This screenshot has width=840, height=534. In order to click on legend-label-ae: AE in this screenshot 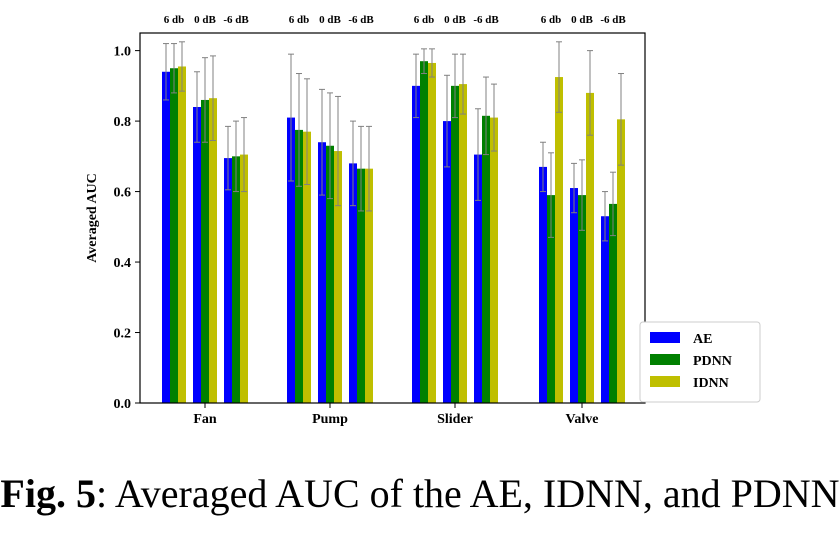, I will do `click(702, 339)`.